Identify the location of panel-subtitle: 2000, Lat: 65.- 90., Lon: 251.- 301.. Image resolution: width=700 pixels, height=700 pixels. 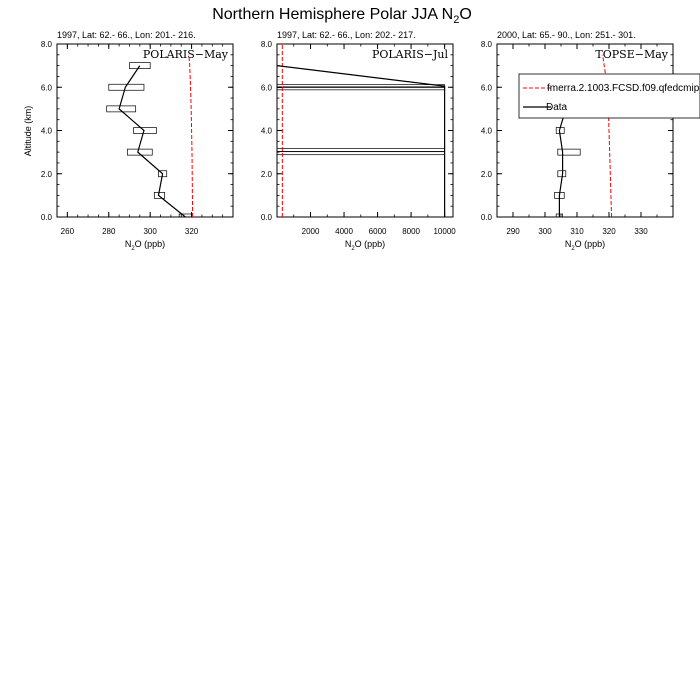
(566, 35).